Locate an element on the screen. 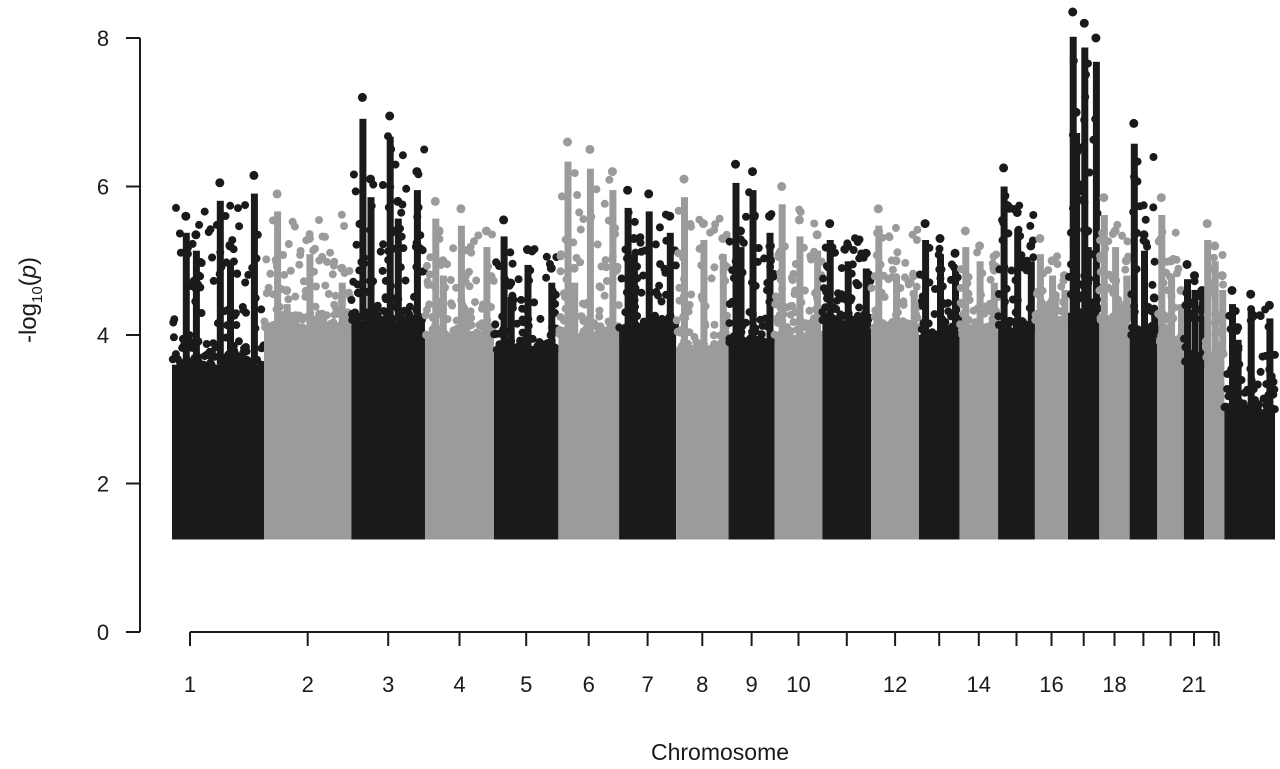 The width and height of the screenshot is (1280, 769). chromosome-14-points is located at coordinates (979, 383).